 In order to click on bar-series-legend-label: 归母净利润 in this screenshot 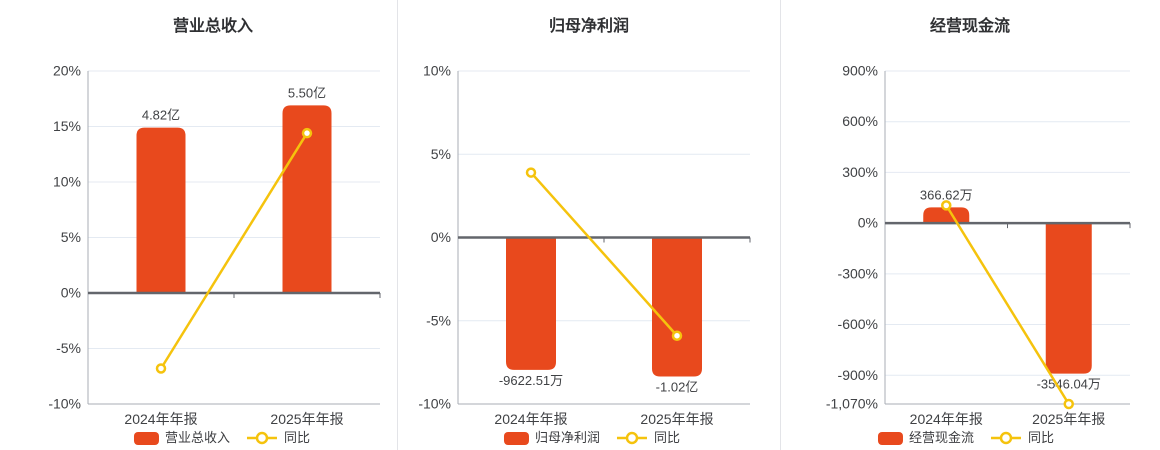, I will do `click(567, 437)`.